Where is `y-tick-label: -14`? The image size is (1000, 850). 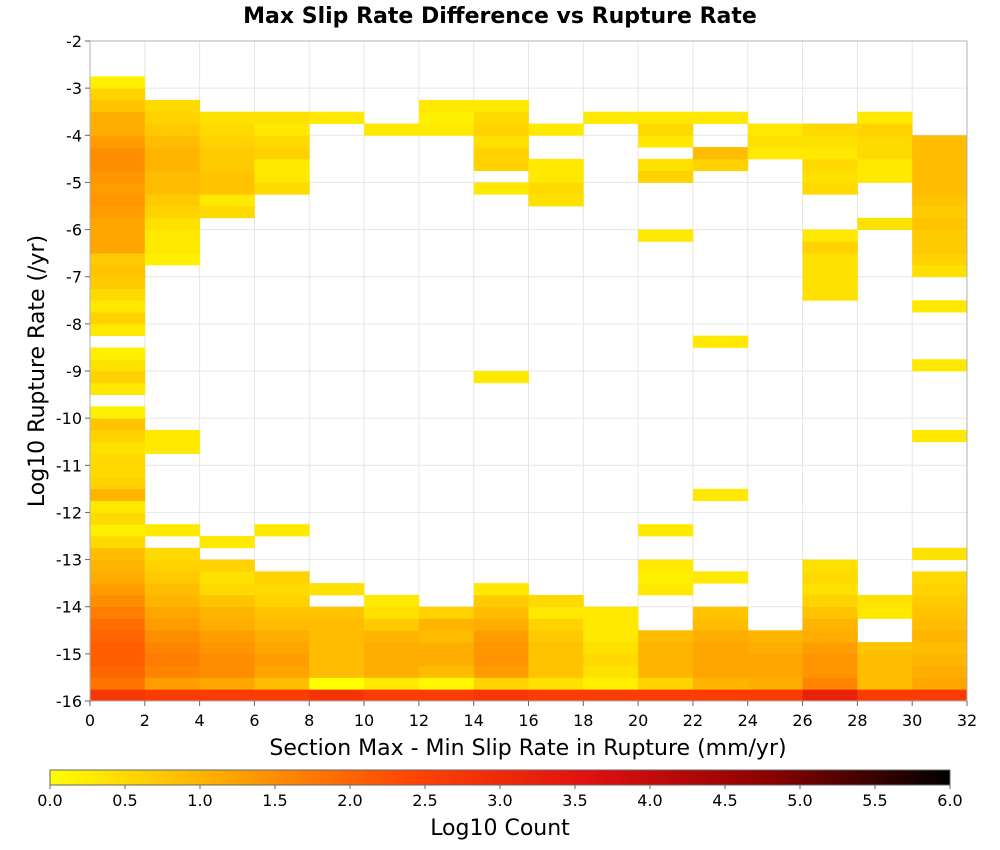
y-tick-label: -14 is located at coordinates (69, 607).